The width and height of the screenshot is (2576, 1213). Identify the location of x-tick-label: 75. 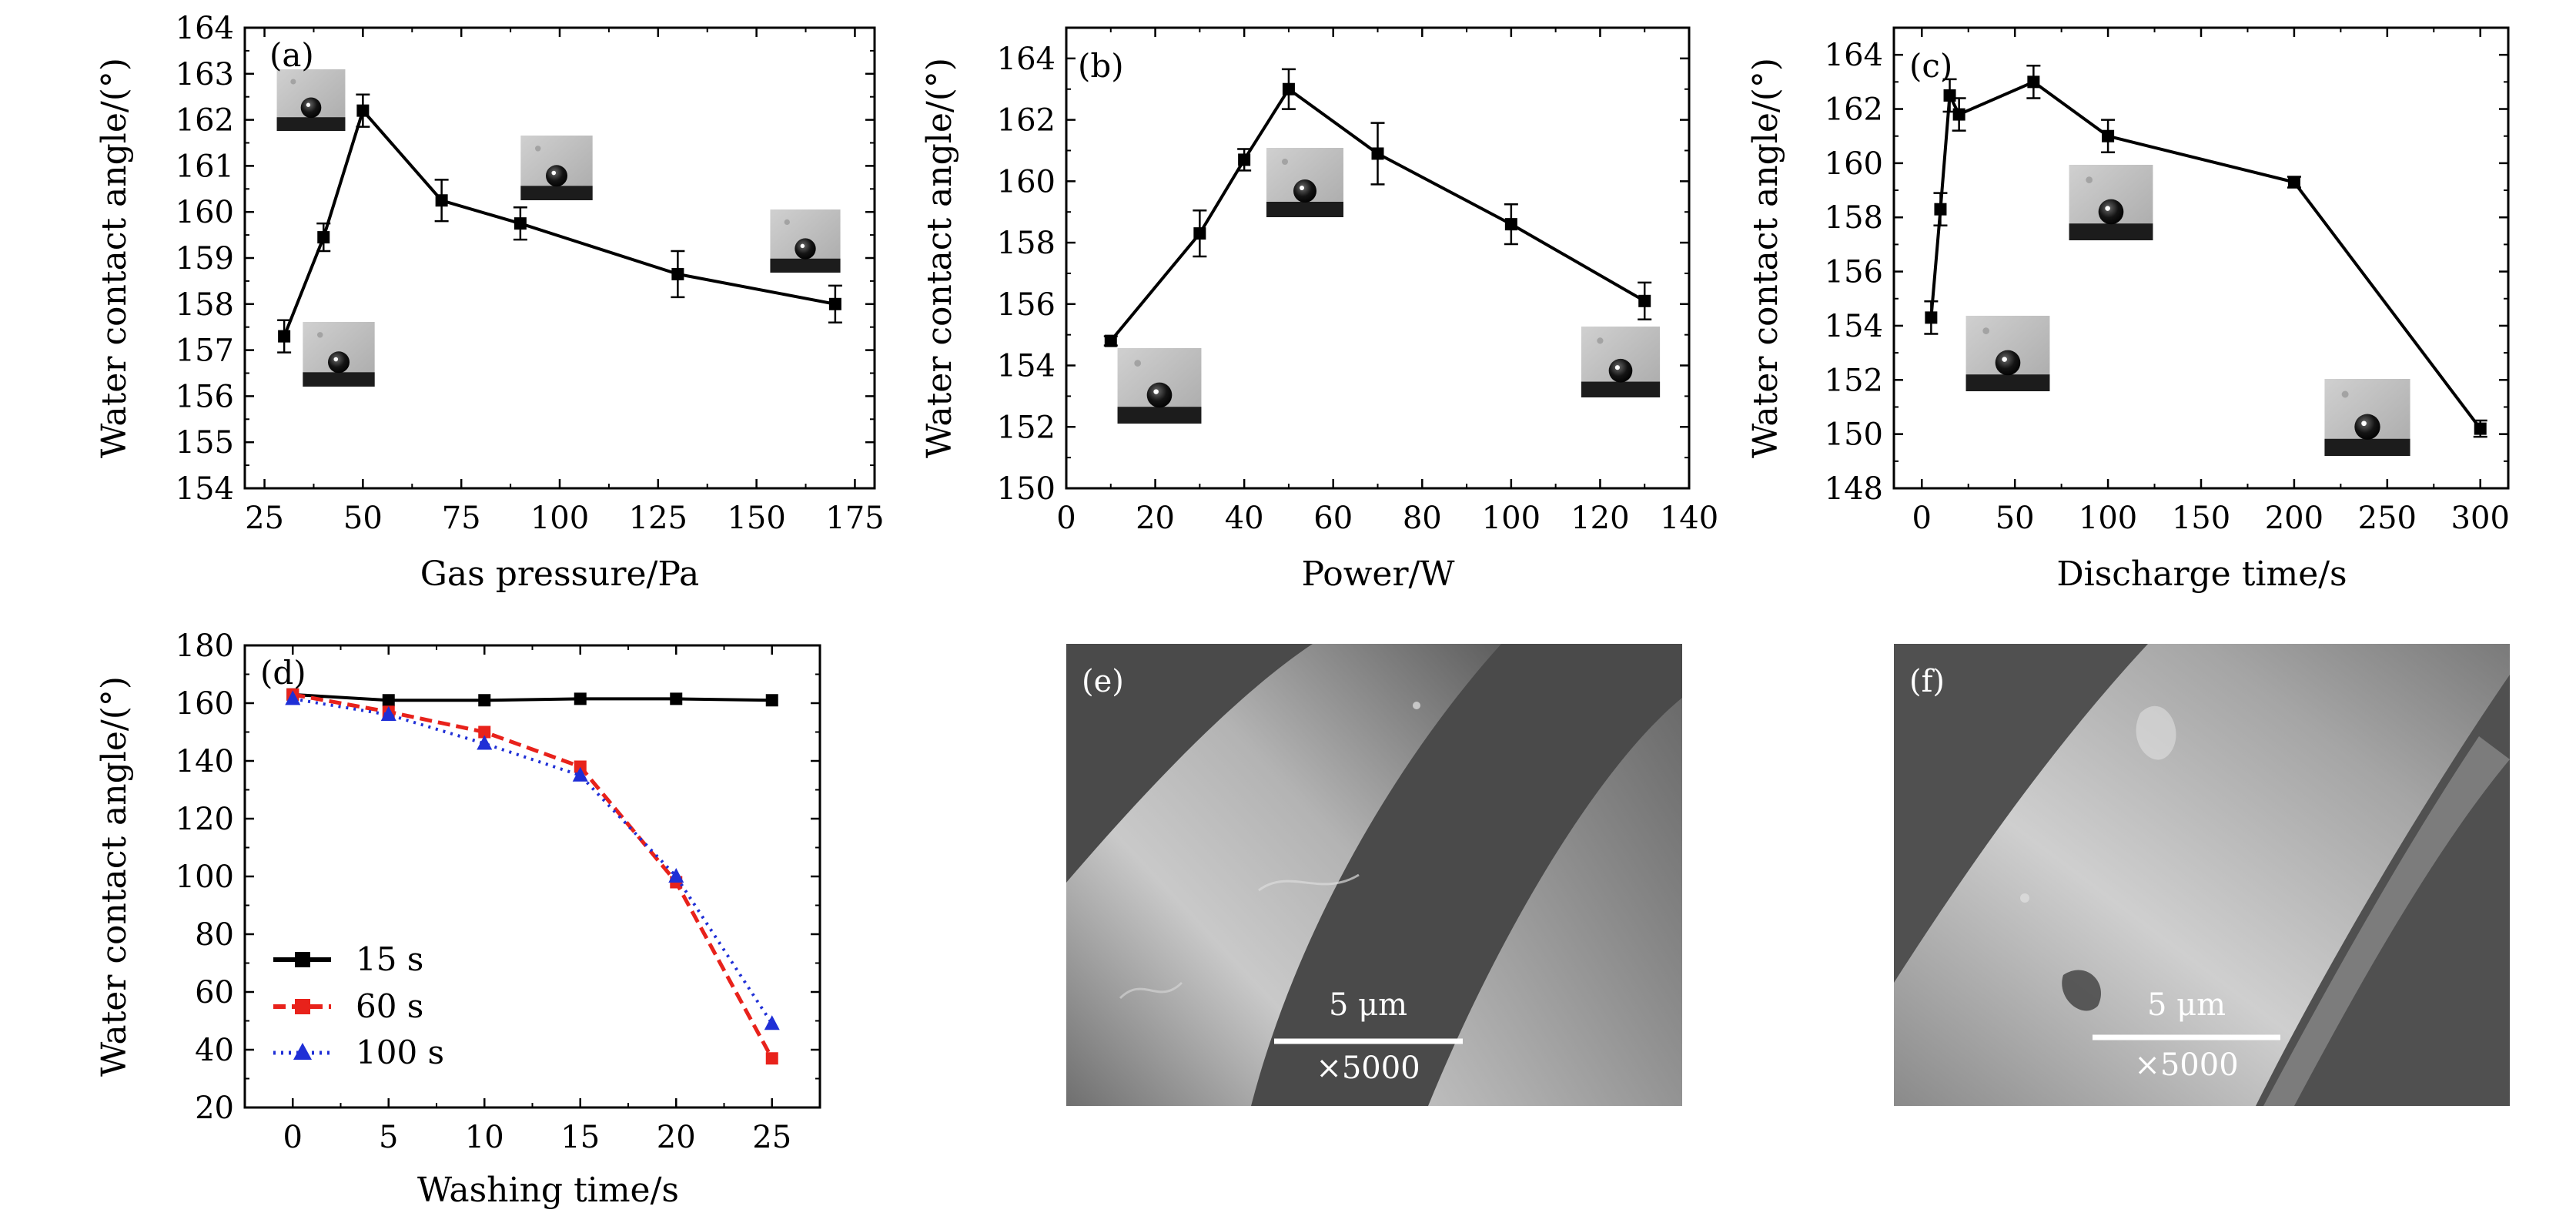
(462, 518).